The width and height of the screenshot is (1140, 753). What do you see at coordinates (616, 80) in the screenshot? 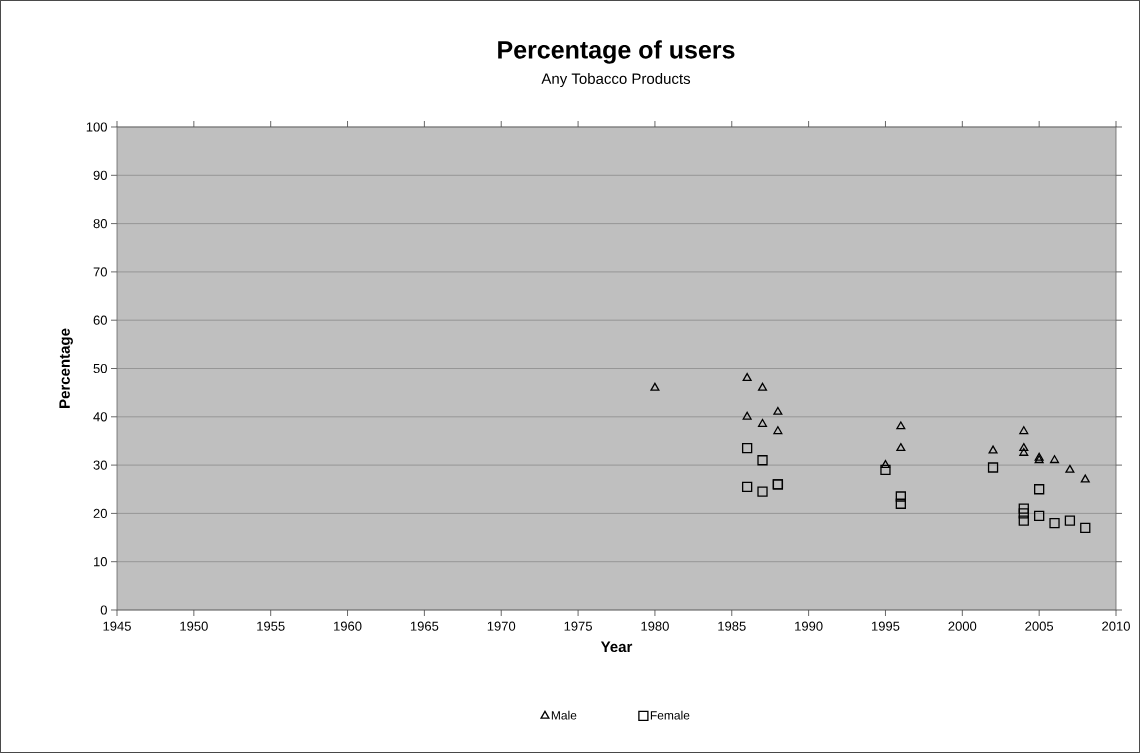
I see `chart-subtitle: Any Tobacco Products` at bounding box center [616, 80].